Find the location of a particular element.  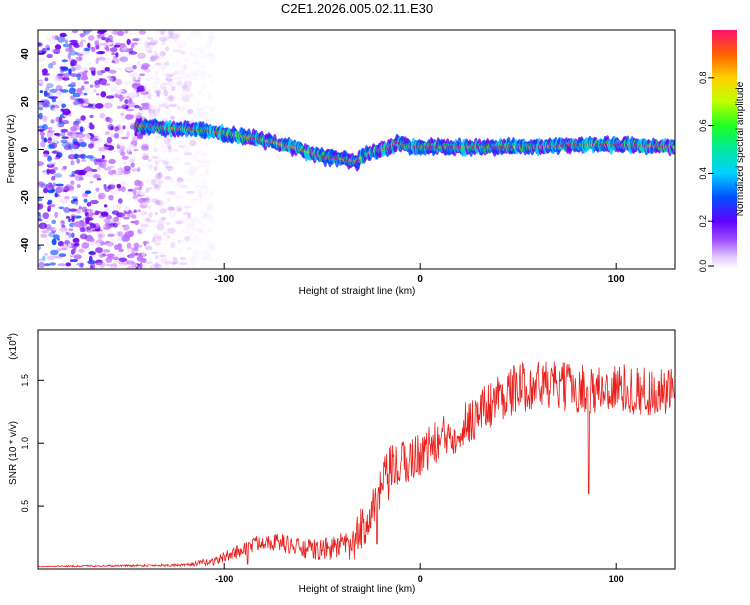

spectrogram-y-label: Frequency (Hz) is located at coordinates (11, 149).